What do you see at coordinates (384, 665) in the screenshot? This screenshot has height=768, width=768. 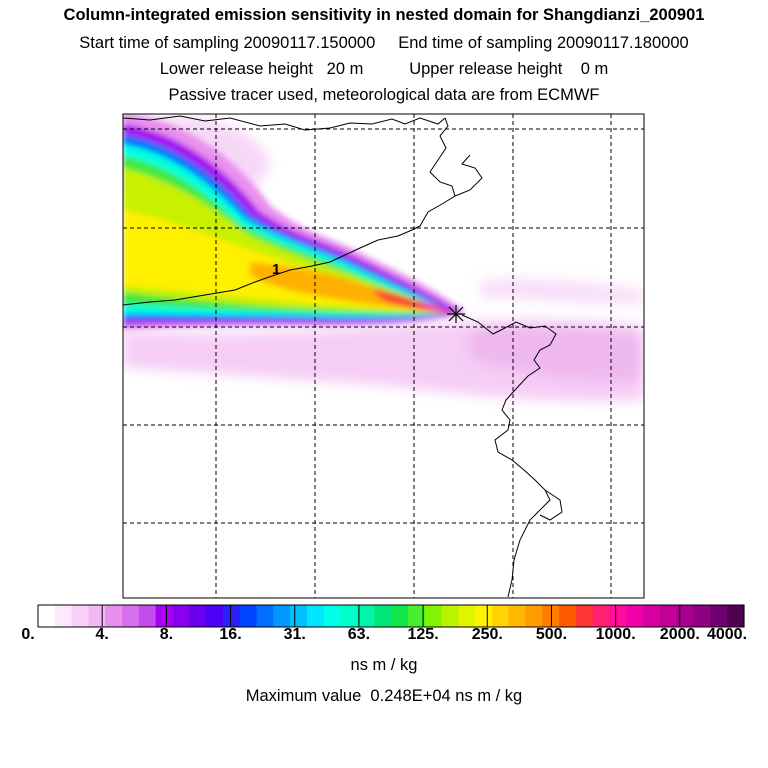 I see `colorbar-units: ns m / kg` at bounding box center [384, 665].